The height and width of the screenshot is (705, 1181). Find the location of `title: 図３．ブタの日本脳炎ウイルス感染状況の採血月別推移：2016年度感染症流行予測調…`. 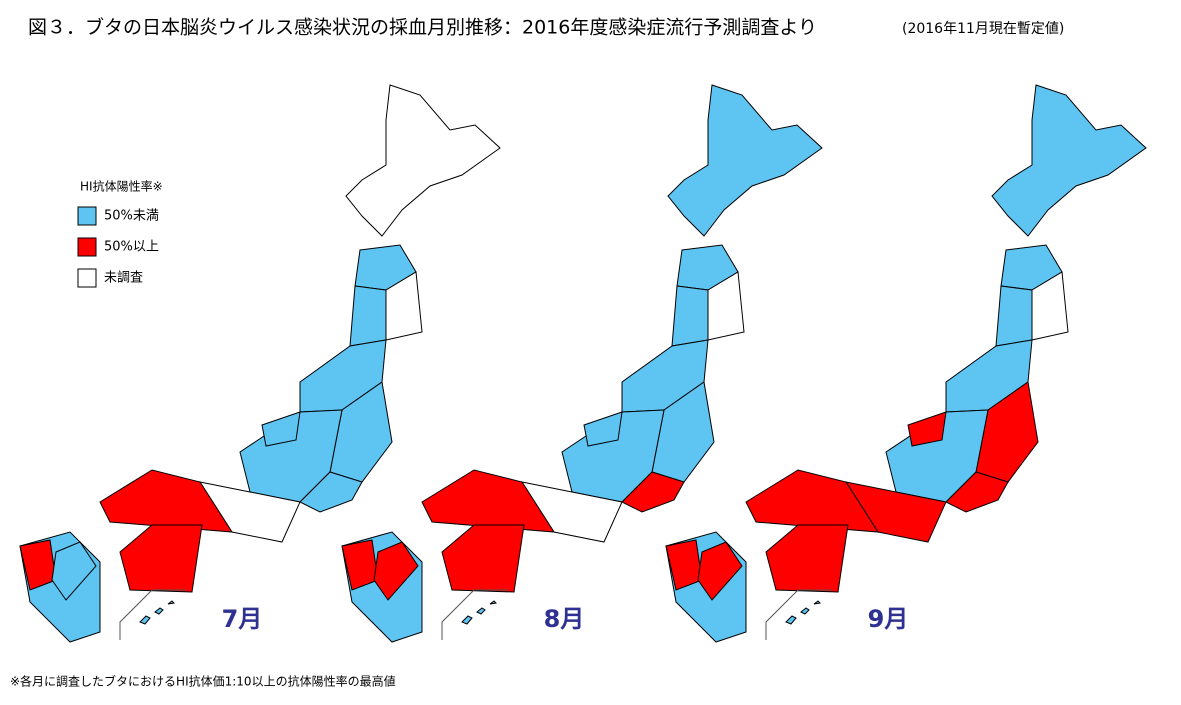

title: 図３．ブタの日本脳炎ウイルス感染状況の採血月別推移：2016年度感染症流行予測調… is located at coordinates (422, 27).